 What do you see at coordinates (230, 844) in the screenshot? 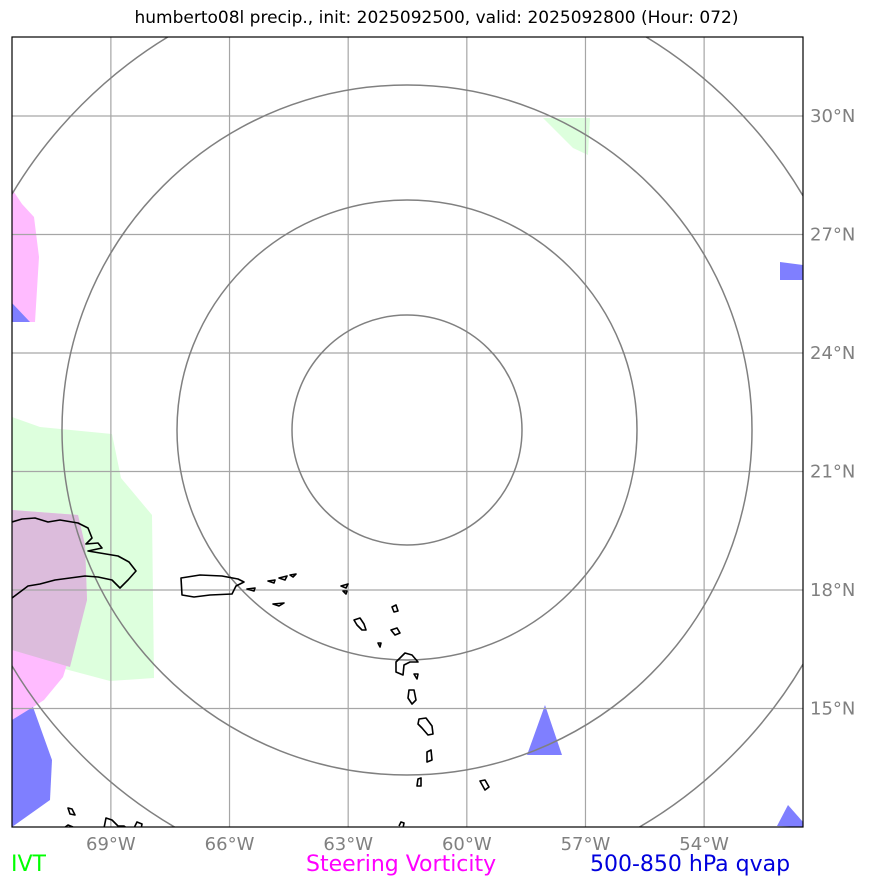
I see `lon-tick-label: 66°W` at bounding box center [230, 844].